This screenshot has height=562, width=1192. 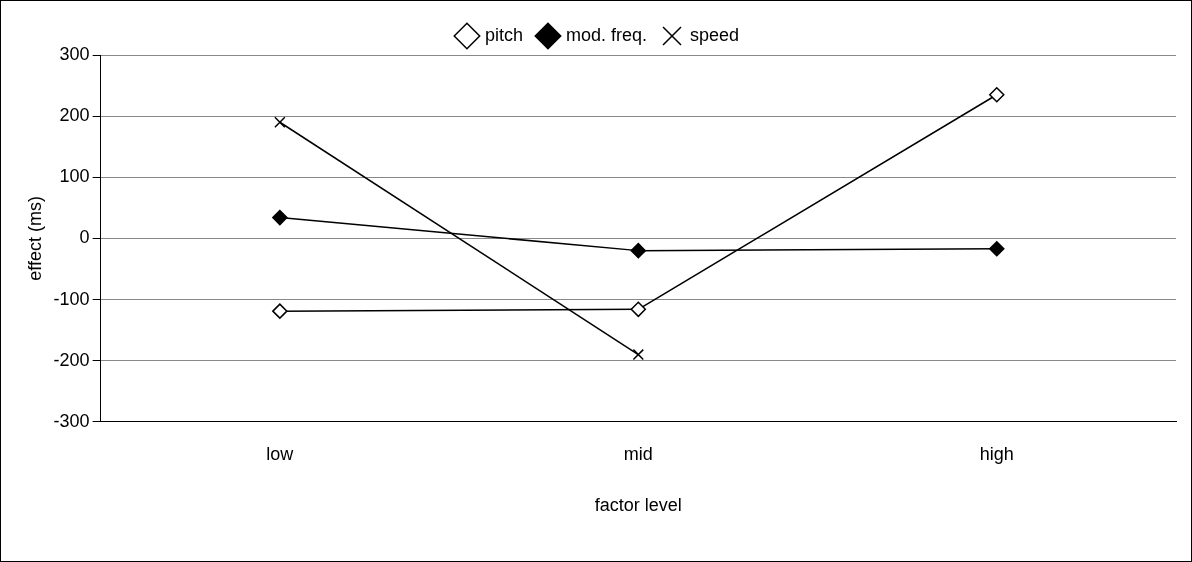 I want to click on legend-label: speed, so click(x=715, y=34).